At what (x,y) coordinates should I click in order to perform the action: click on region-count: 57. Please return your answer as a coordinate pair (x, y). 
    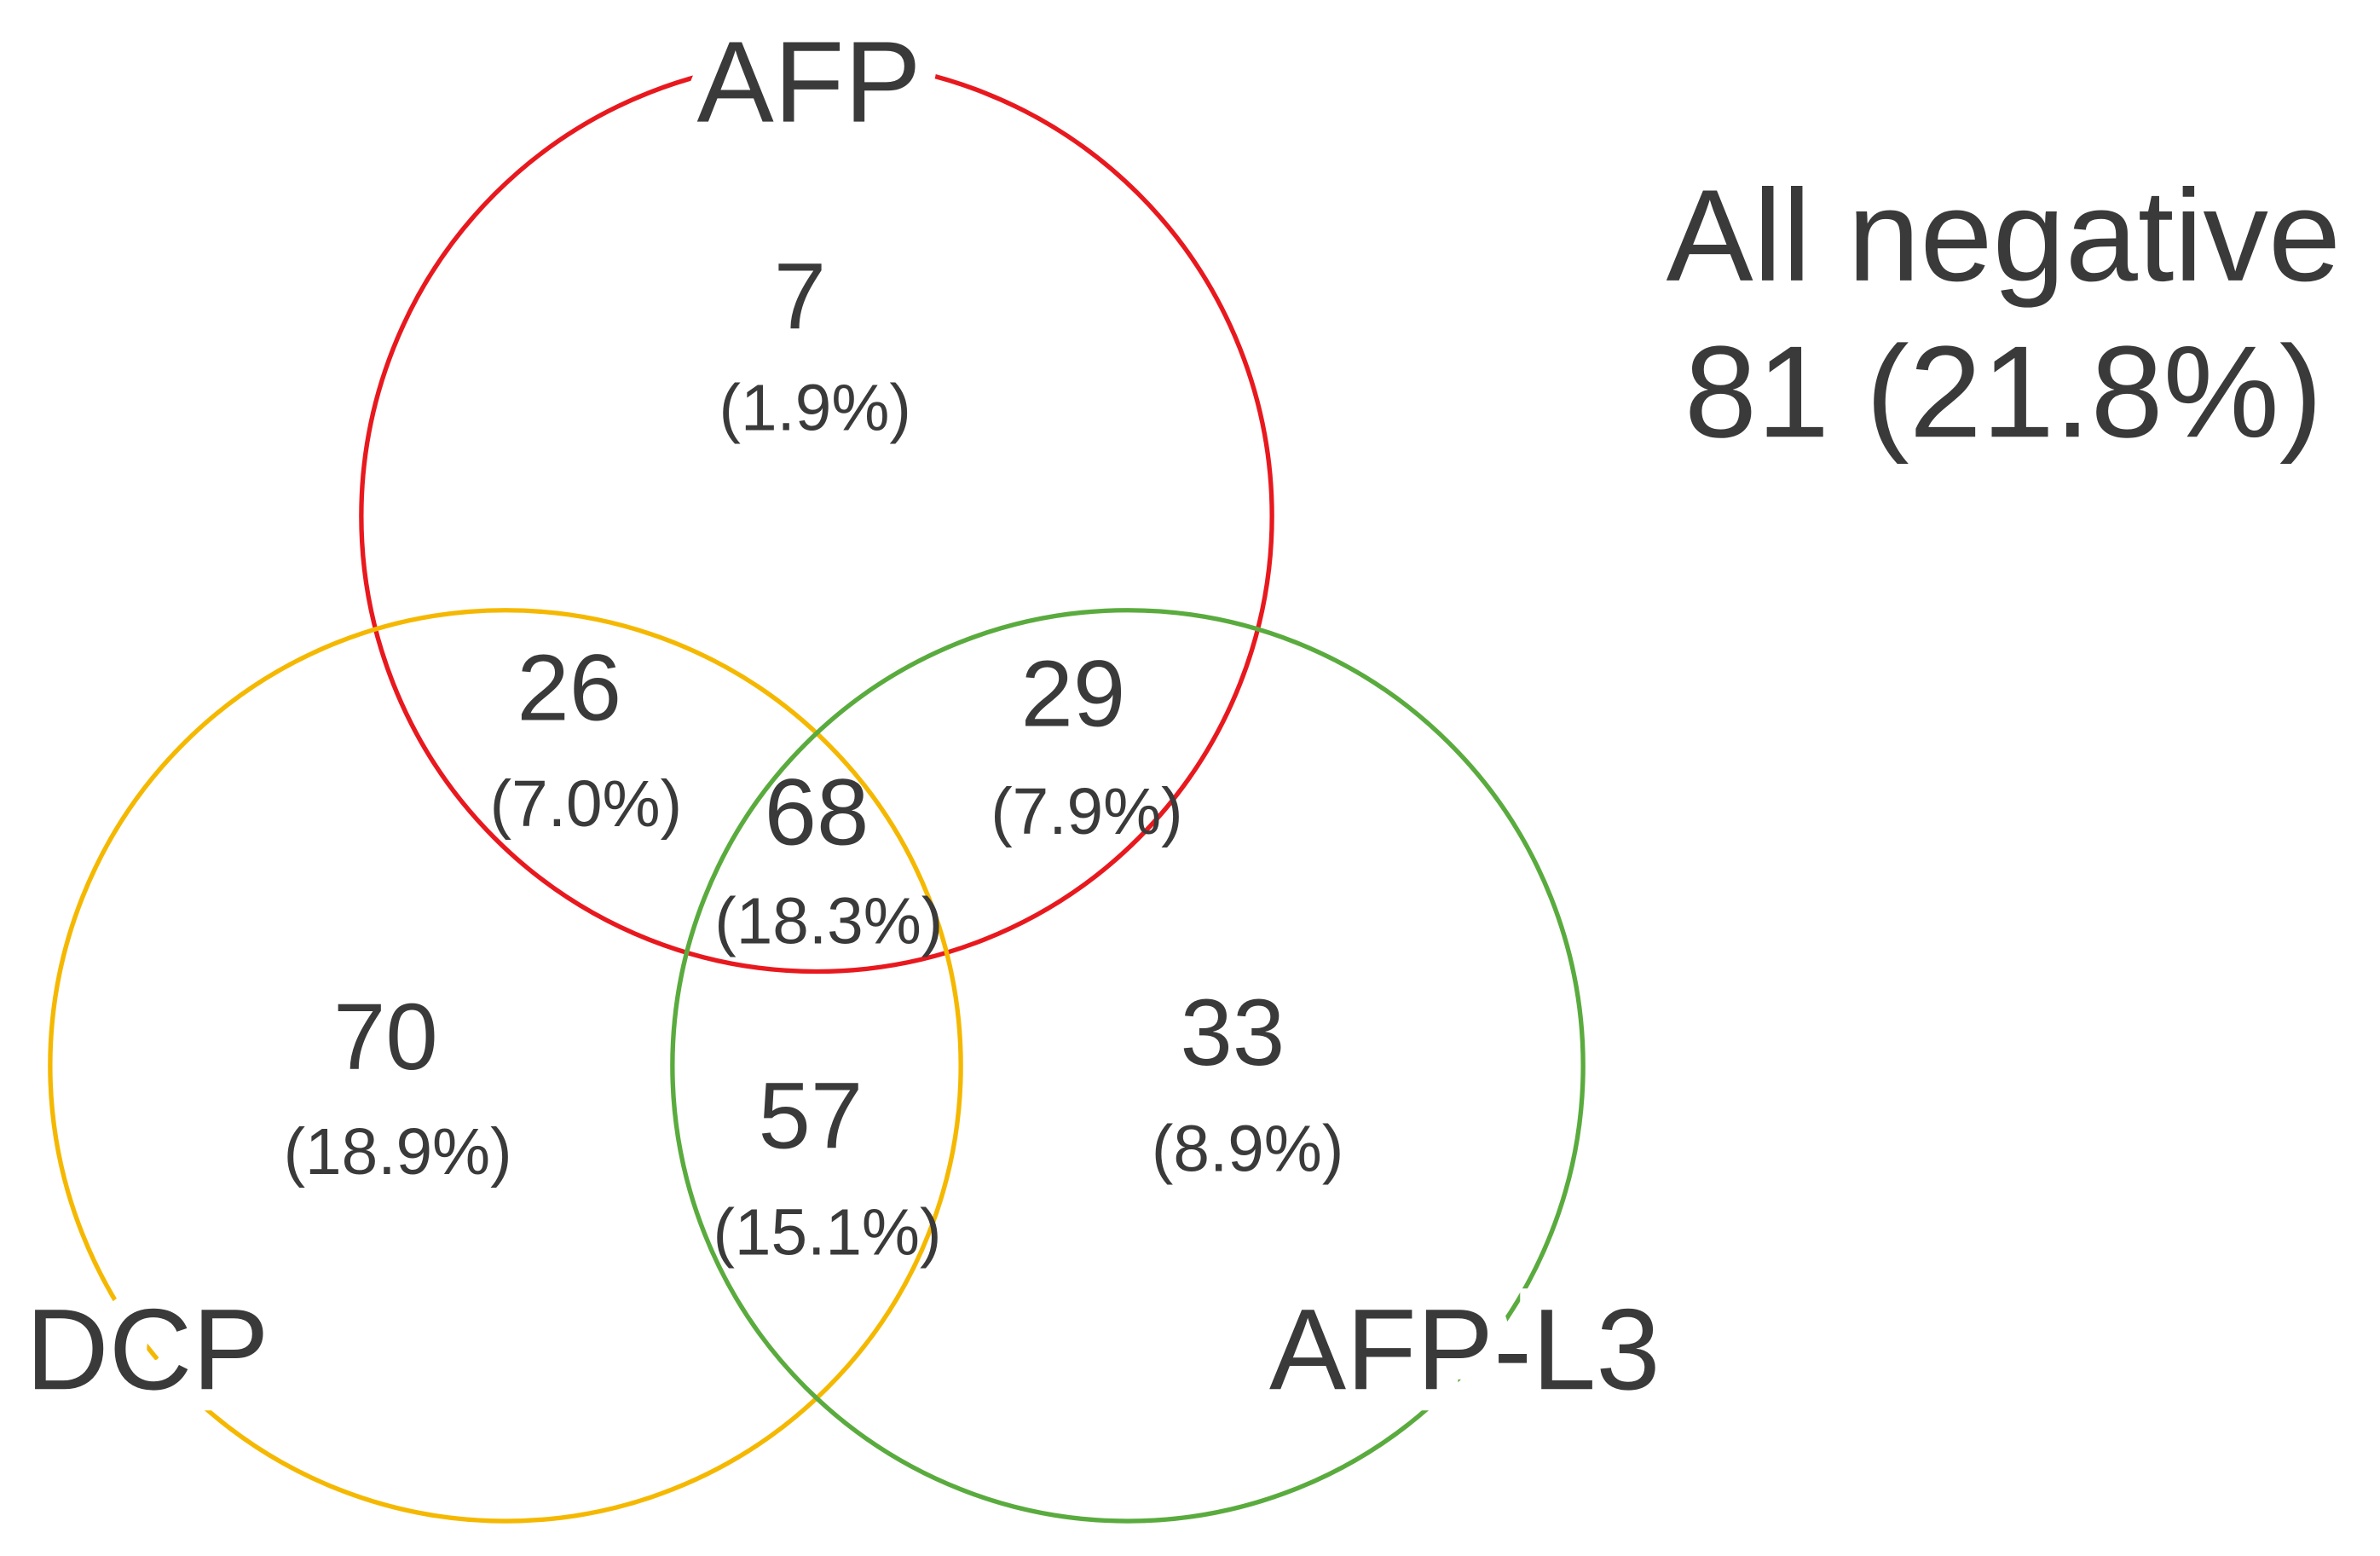
    Looking at the image, I should click on (810, 1116).